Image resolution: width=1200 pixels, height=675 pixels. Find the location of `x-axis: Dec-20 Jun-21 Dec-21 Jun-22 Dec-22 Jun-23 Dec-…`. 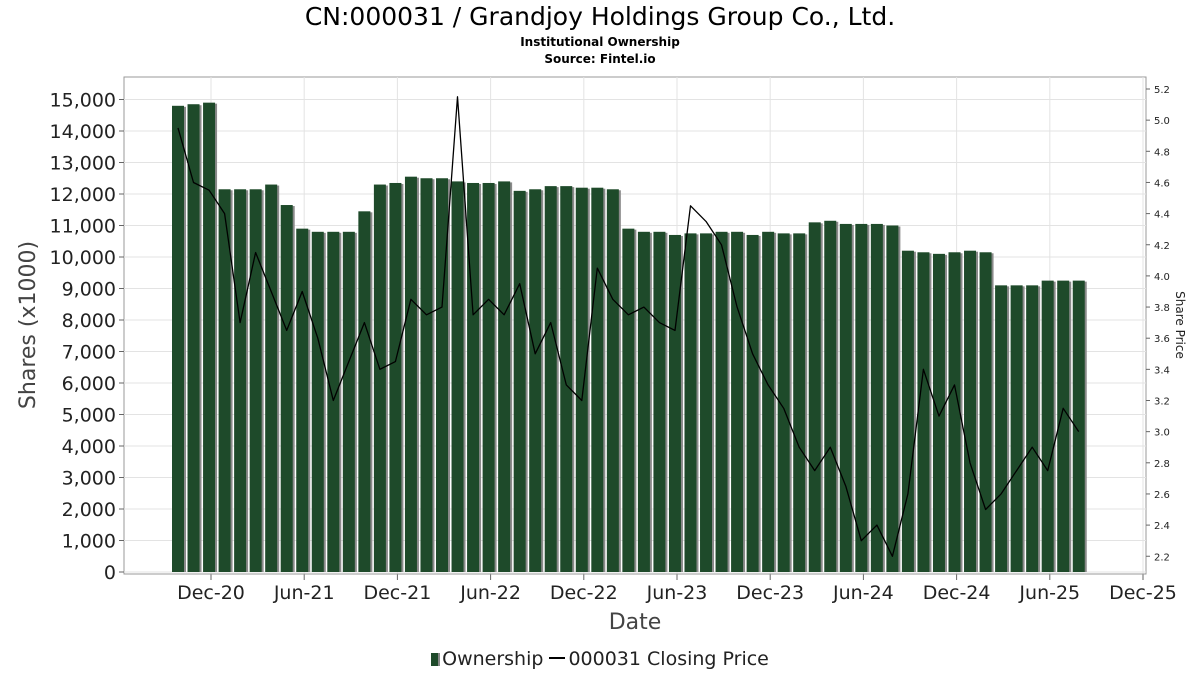

x-axis: Dec-20 Jun-21 Dec-21 Jun-22 Dec-22 Jun-23 Dec-… is located at coordinates (650, 588).